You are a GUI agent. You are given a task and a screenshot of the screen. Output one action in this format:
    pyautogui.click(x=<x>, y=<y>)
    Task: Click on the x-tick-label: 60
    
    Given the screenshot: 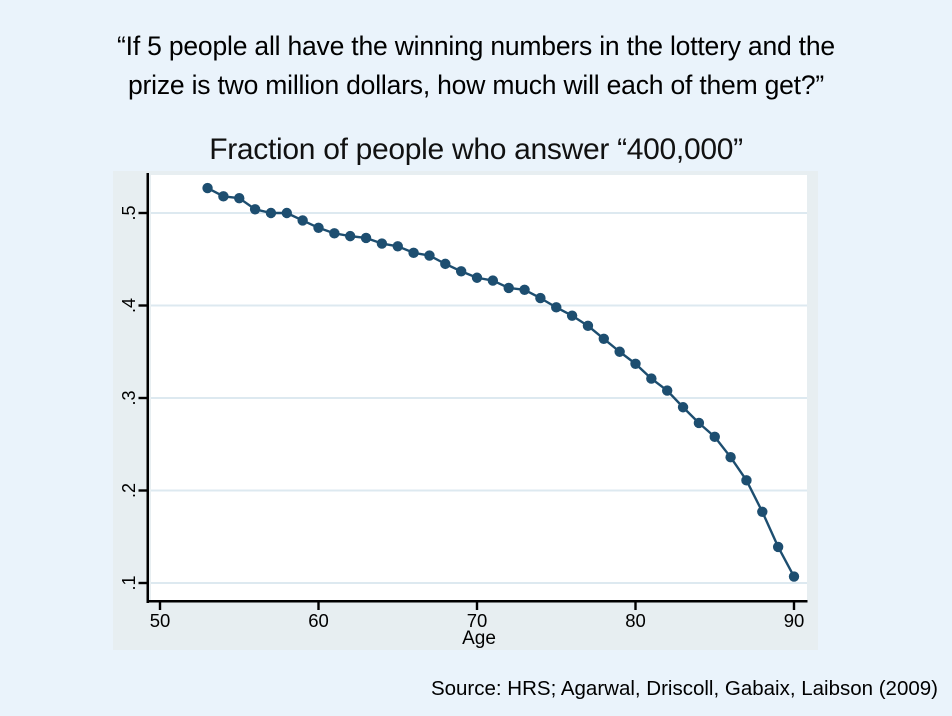 What is the action you would take?
    pyautogui.click(x=318, y=620)
    